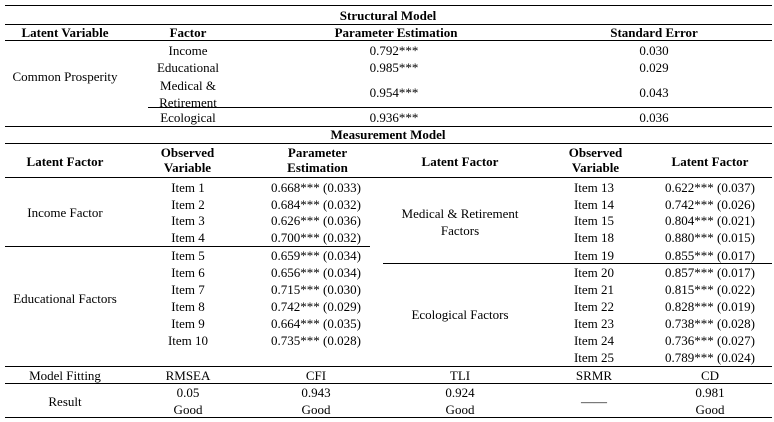 The width and height of the screenshot is (774, 422). I want to click on header-parameter-estimation-left: Parameter Estimation, so click(317, 160).